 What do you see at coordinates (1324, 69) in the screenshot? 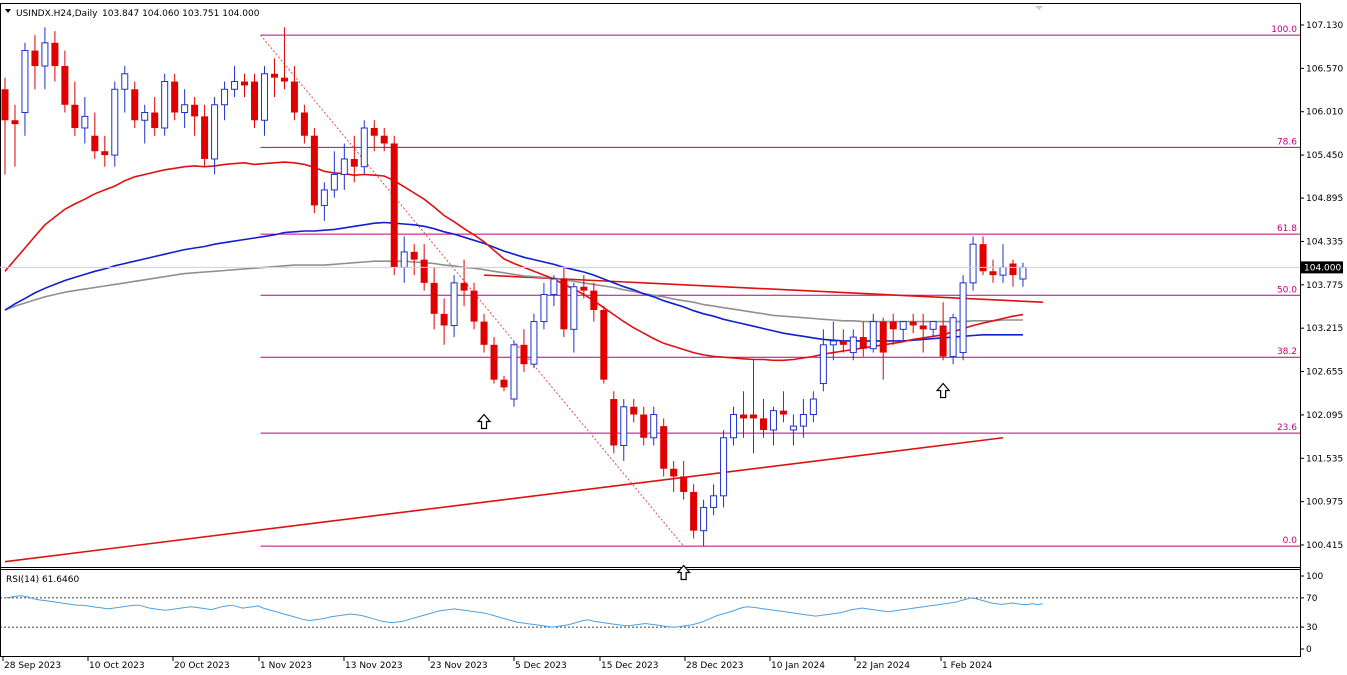
I see `price-tick-label: 106.570` at bounding box center [1324, 69].